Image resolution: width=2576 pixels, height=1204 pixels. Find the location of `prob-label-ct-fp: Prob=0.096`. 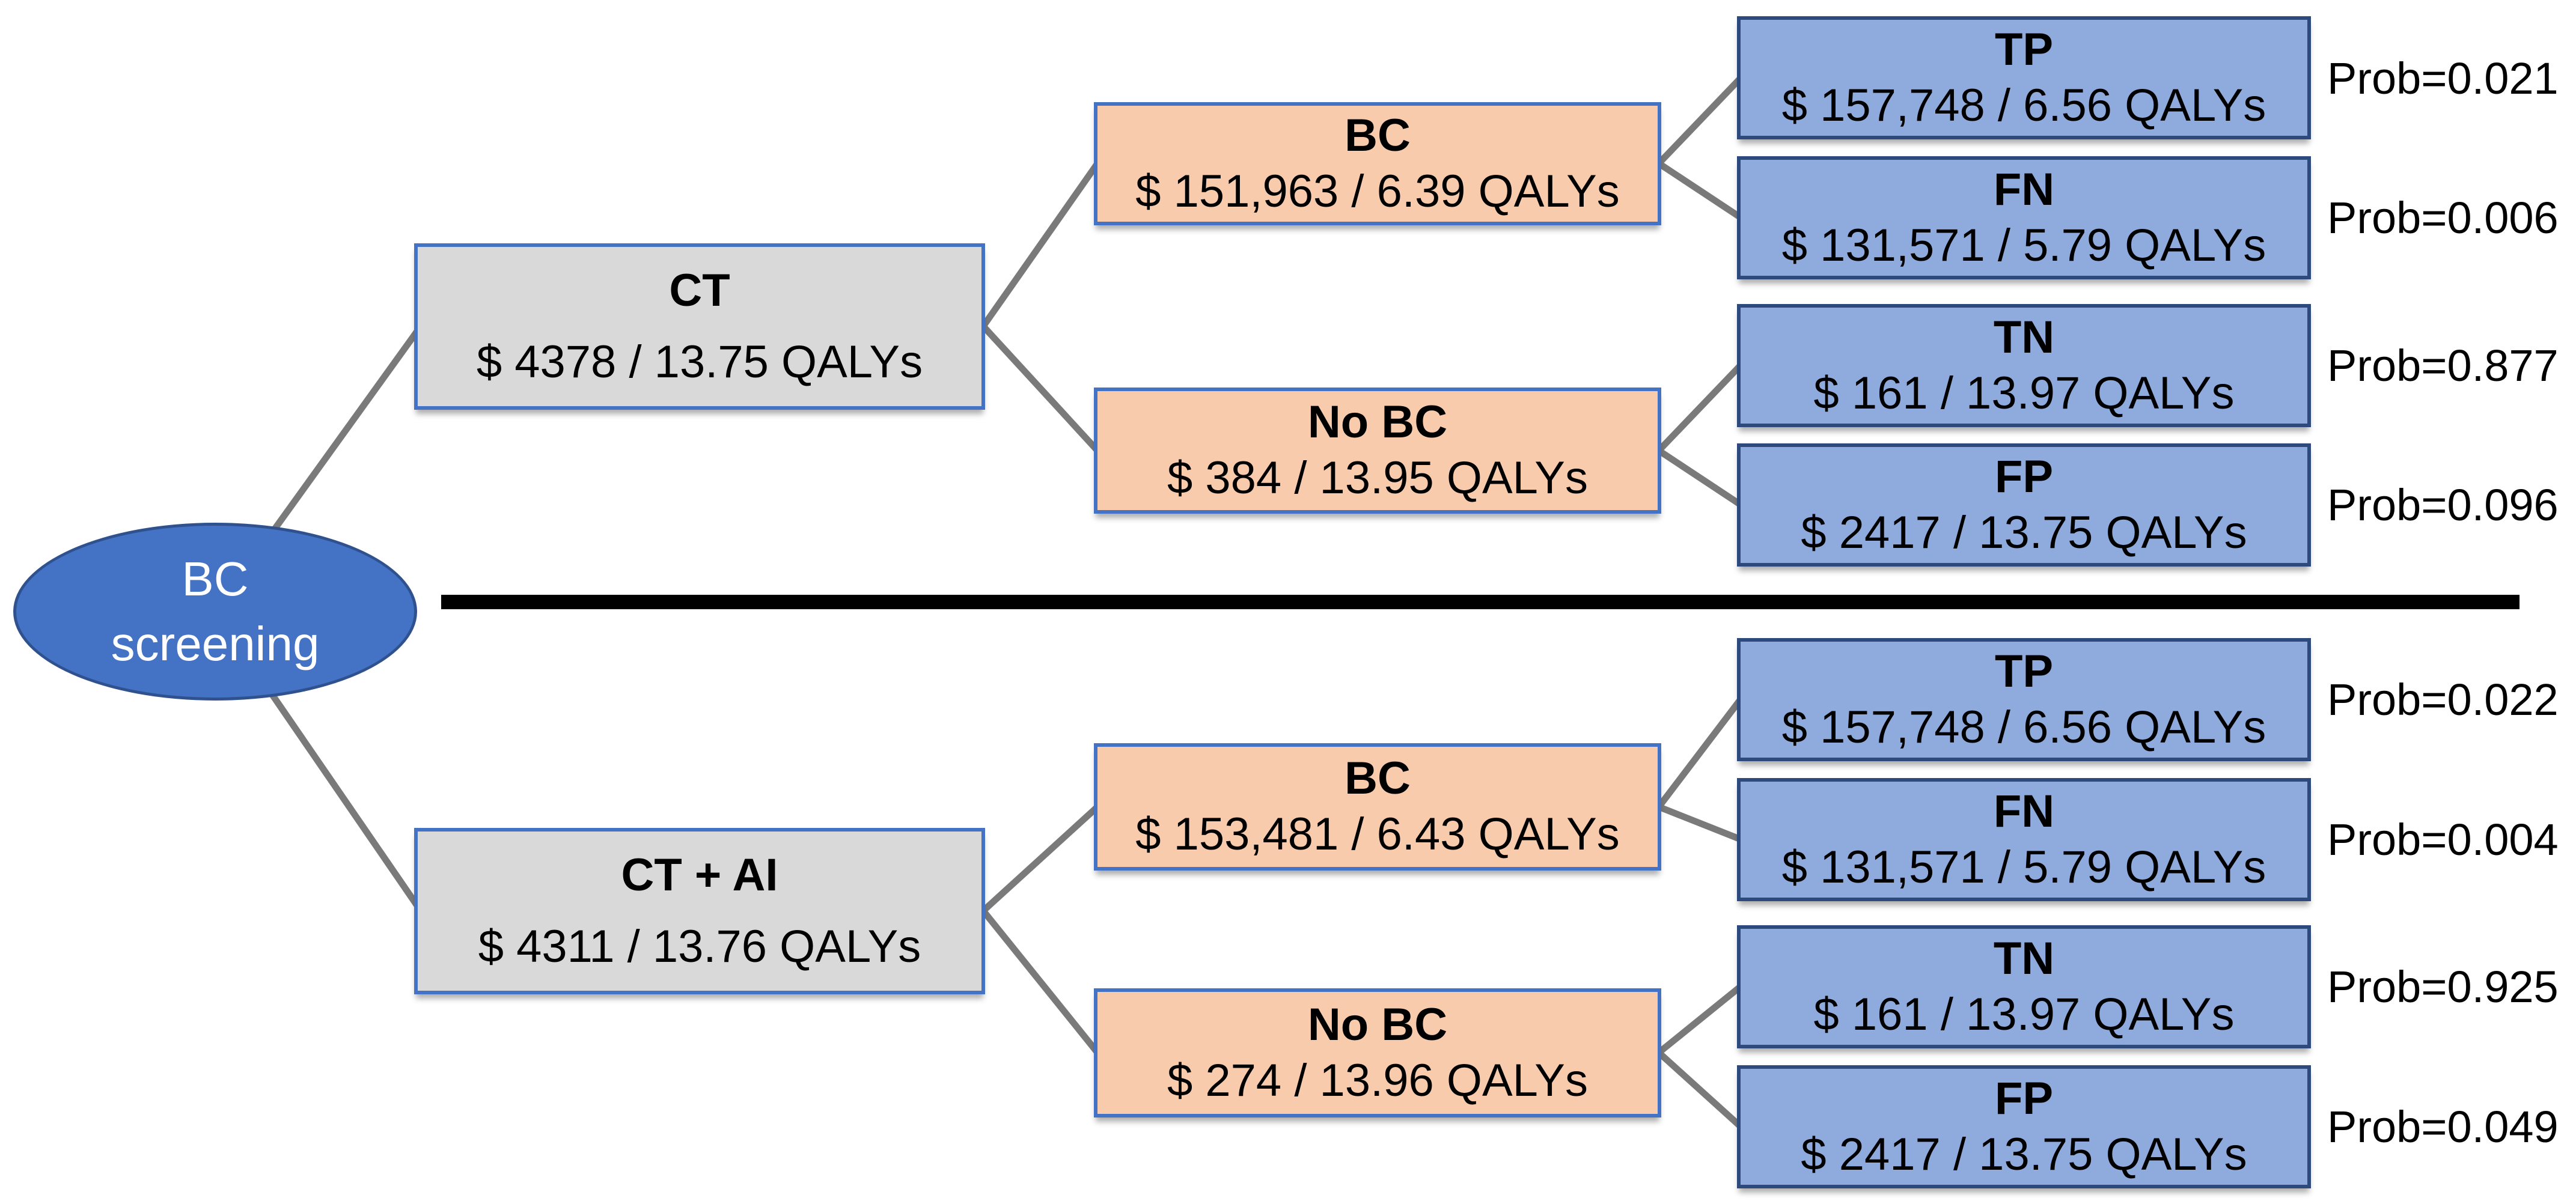

prob-label-ct-fp: Prob=0.096 is located at coordinates (2443, 504).